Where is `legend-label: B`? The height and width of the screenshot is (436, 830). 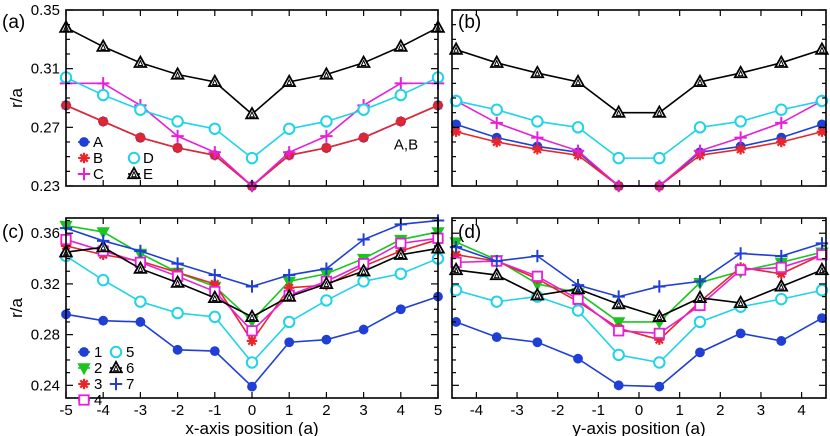 legend-label: B is located at coordinates (98, 158).